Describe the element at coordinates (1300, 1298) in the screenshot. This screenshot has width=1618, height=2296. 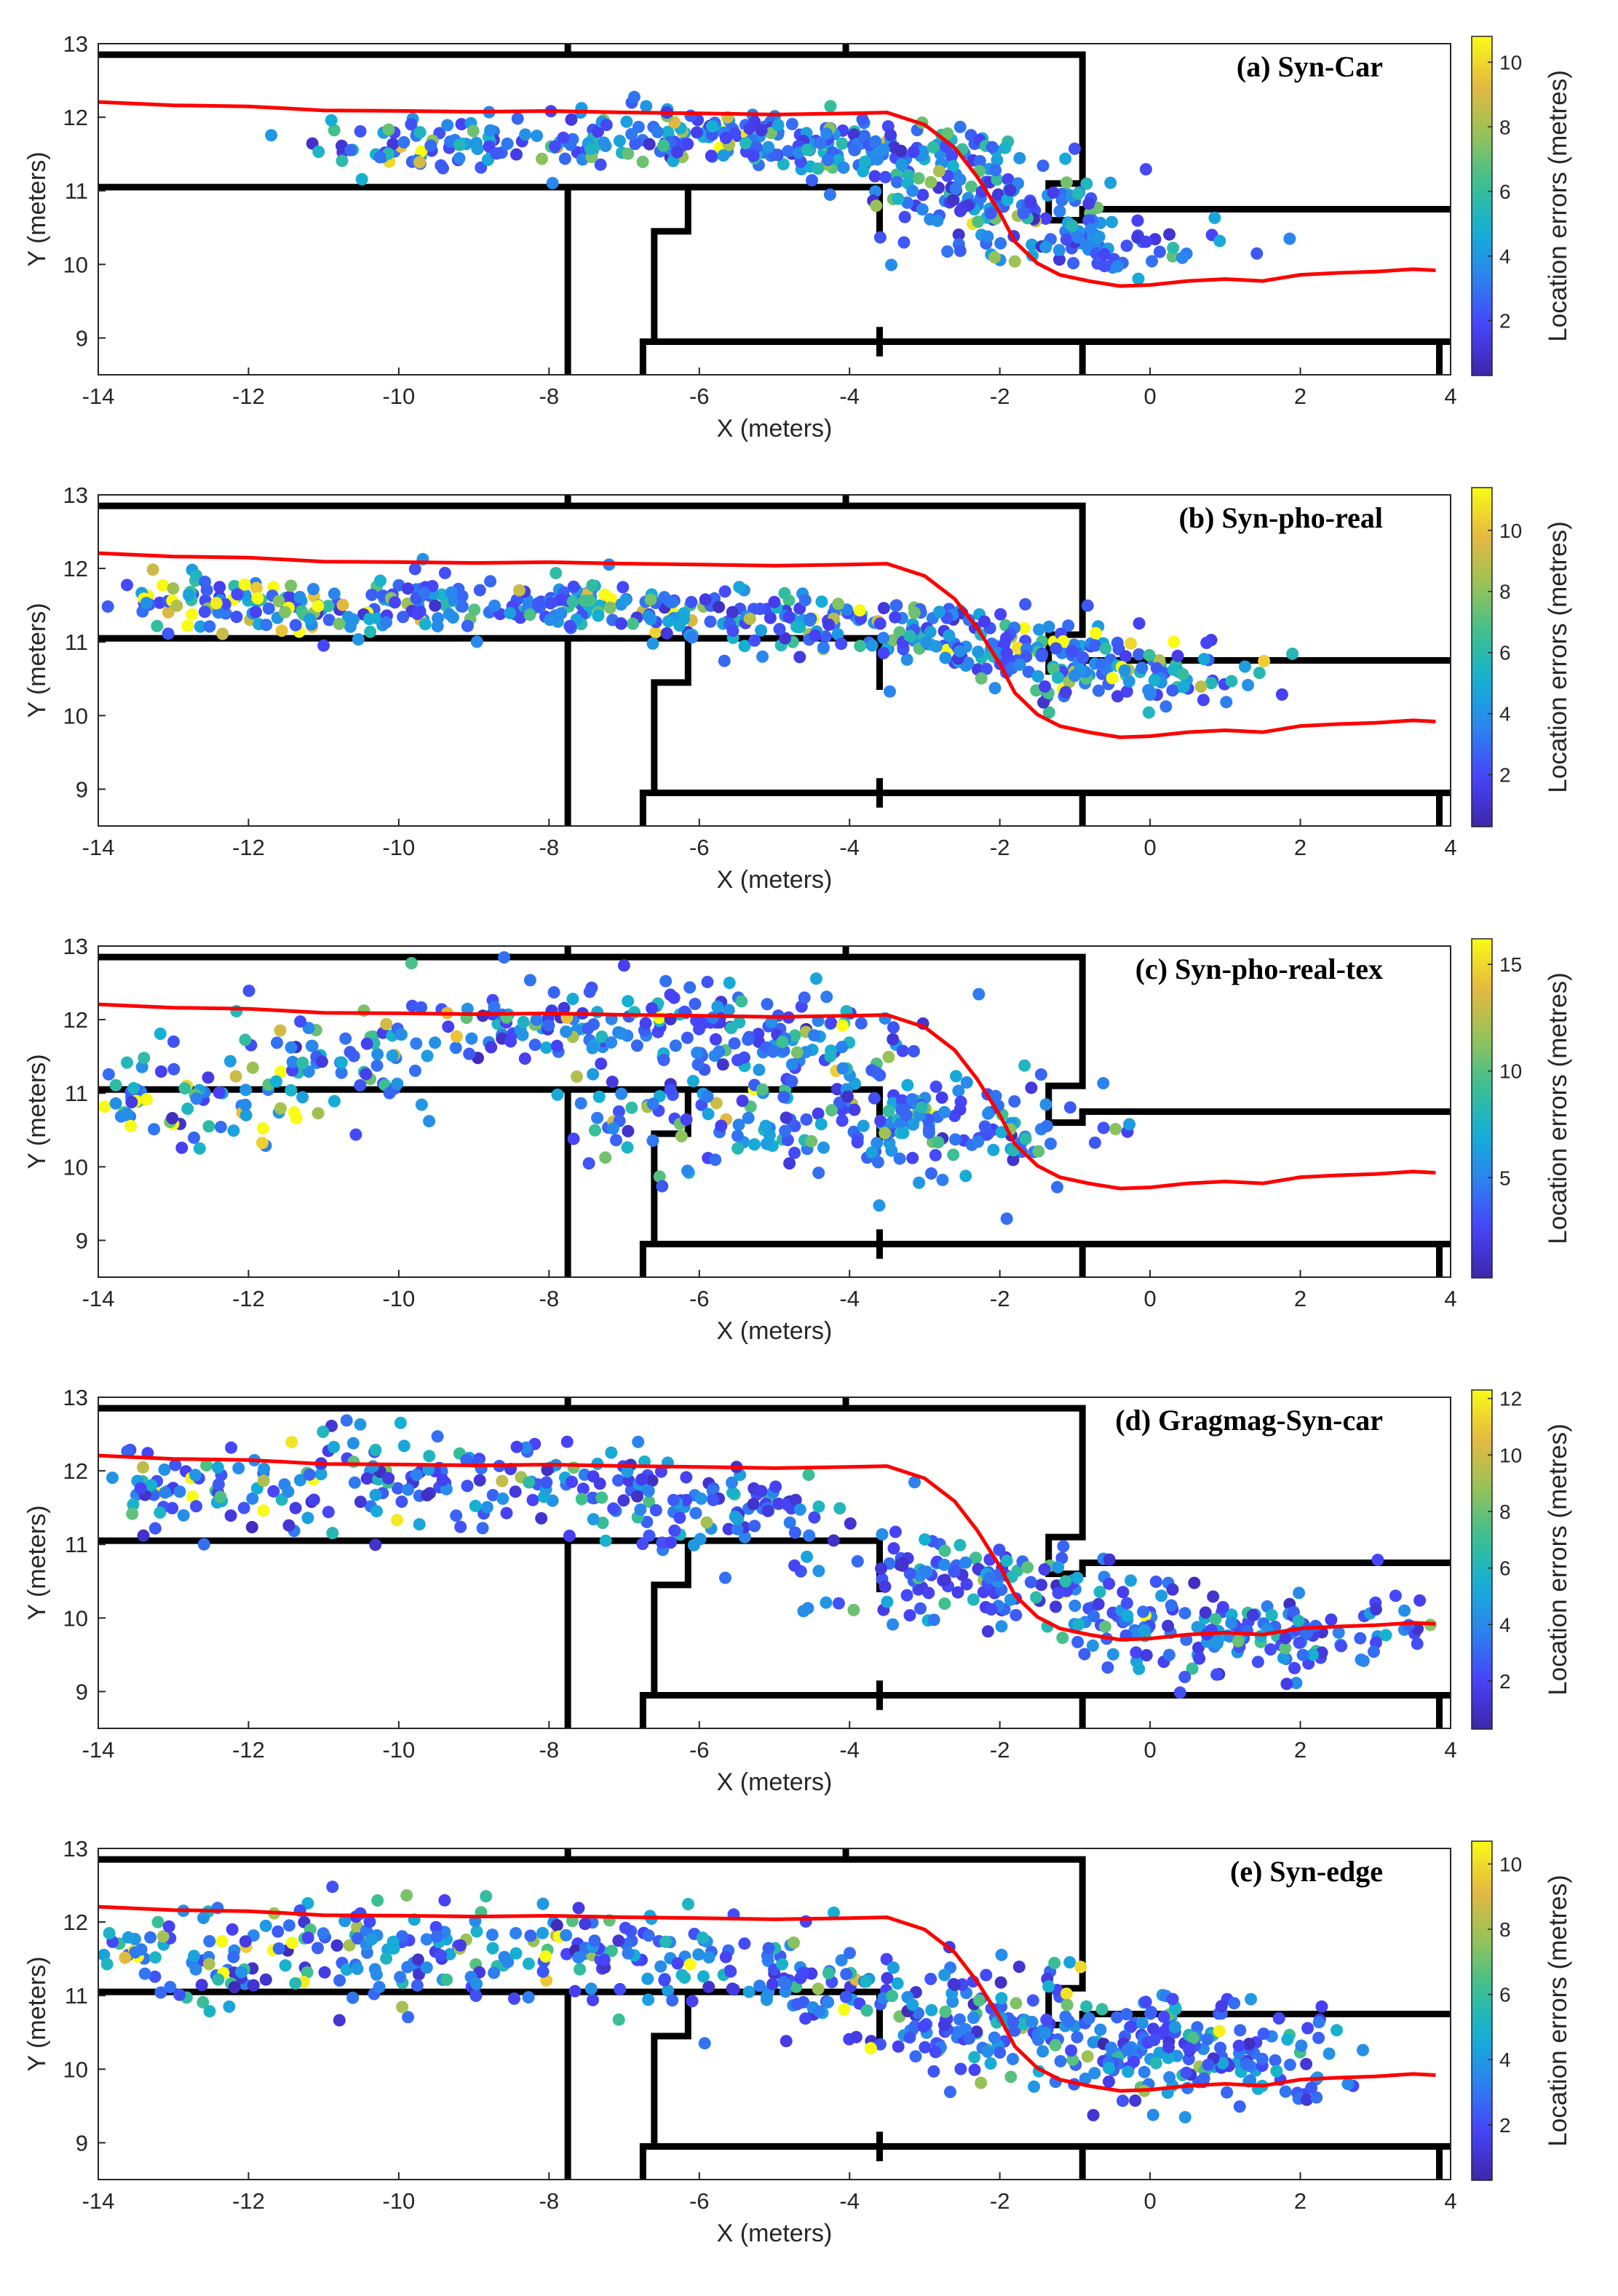
I see `x-tick-label: 2` at that location.